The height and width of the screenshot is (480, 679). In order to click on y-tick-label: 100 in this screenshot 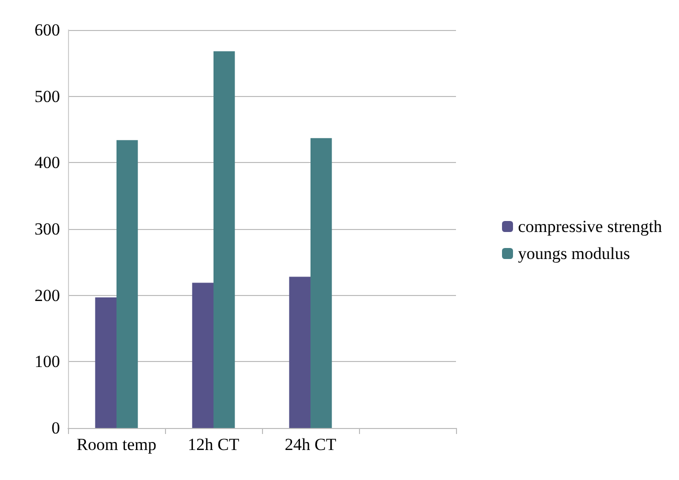, I will do `click(47, 362)`.